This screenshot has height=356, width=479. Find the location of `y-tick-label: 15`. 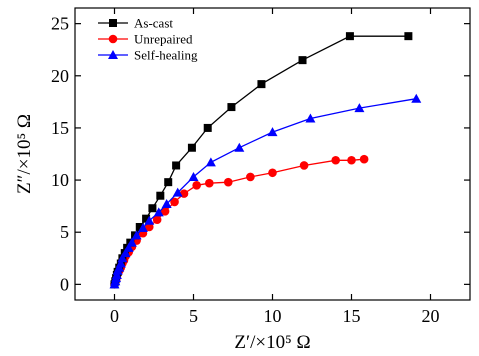

y-tick-label: 15 is located at coordinates (60, 128).